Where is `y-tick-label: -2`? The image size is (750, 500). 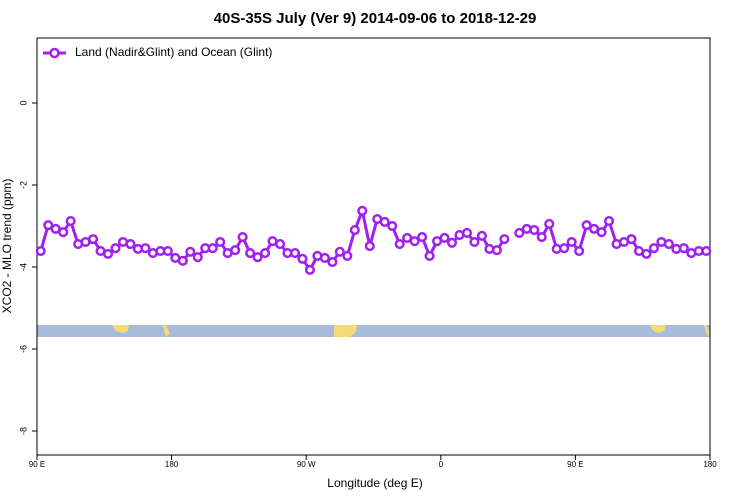
y-tick-label: -2 is located at coordinates (23, 185).